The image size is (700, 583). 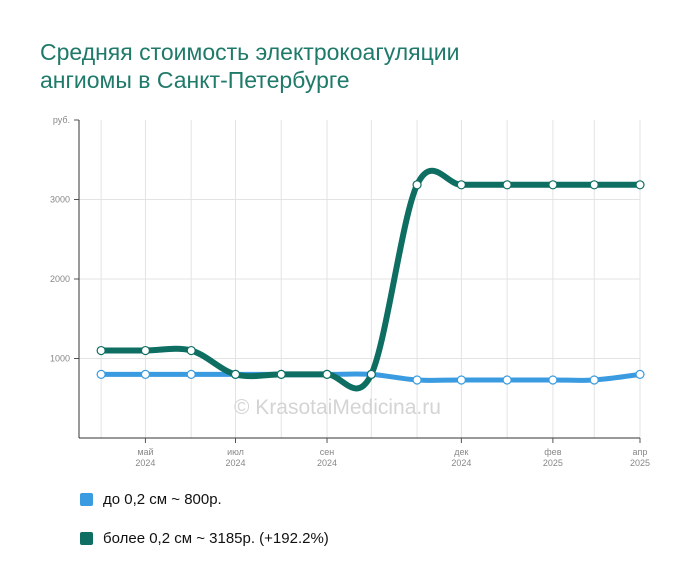 I want to click on legend-swatch-small, so click(x=86, y=499).